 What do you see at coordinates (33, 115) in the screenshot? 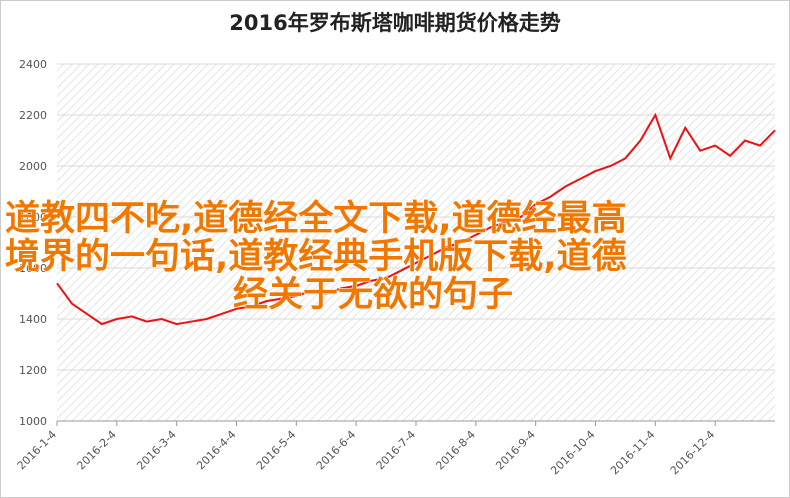
I see `y-tick-label: 2200` at bounding box center [33, 115].